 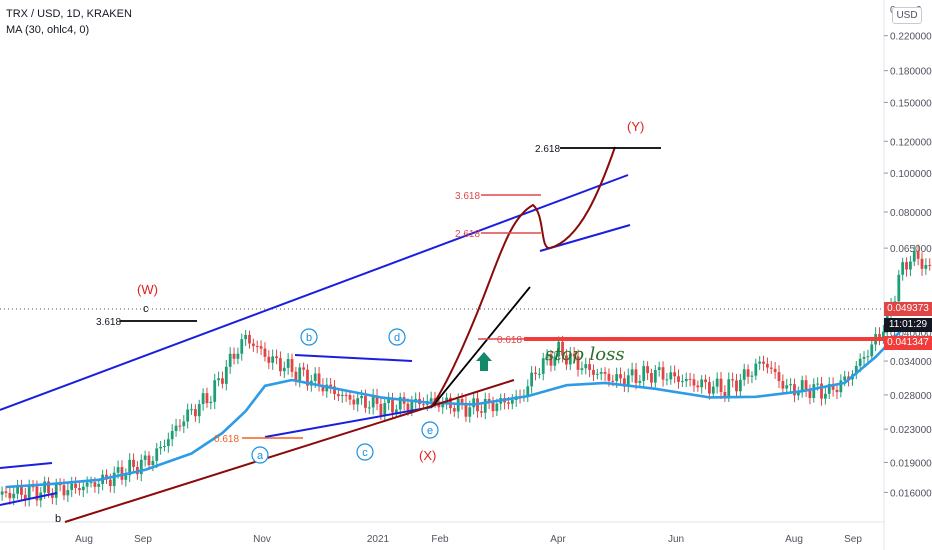 What do you see at coordinates (911, 334) in the screenshot?
I see `y-tick-label: 0.040000` at bounding box center [911, 334].